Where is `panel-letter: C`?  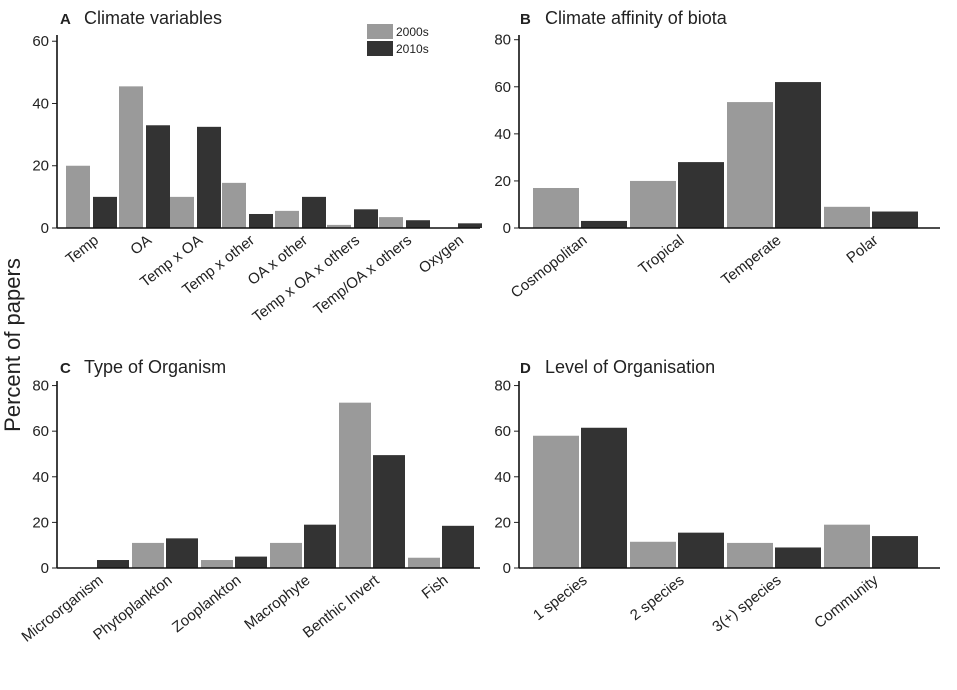
panel-letter: C is located at coordinates (65, 368).